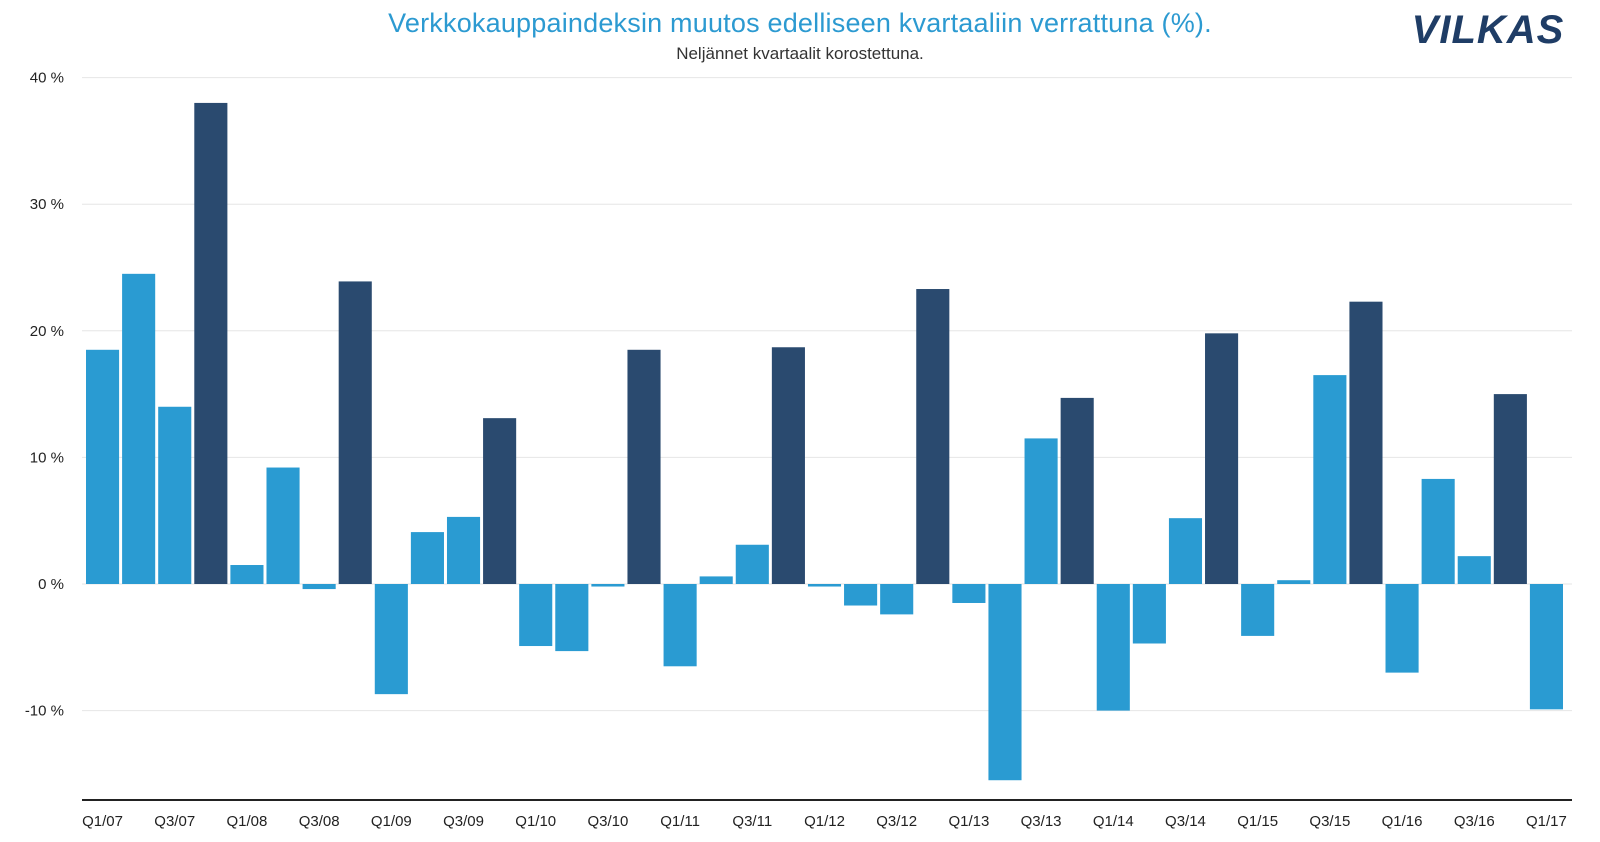 The height and width of the screenshot is (842, 1600). I want to click on x-tick-label: Q1/11, so click(680, 821).